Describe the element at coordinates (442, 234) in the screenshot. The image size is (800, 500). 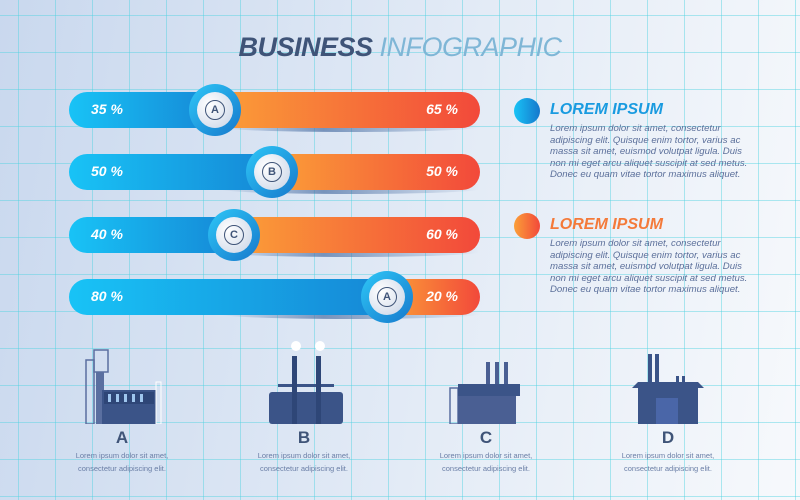
I see `right-percent: 60 %` at that location.